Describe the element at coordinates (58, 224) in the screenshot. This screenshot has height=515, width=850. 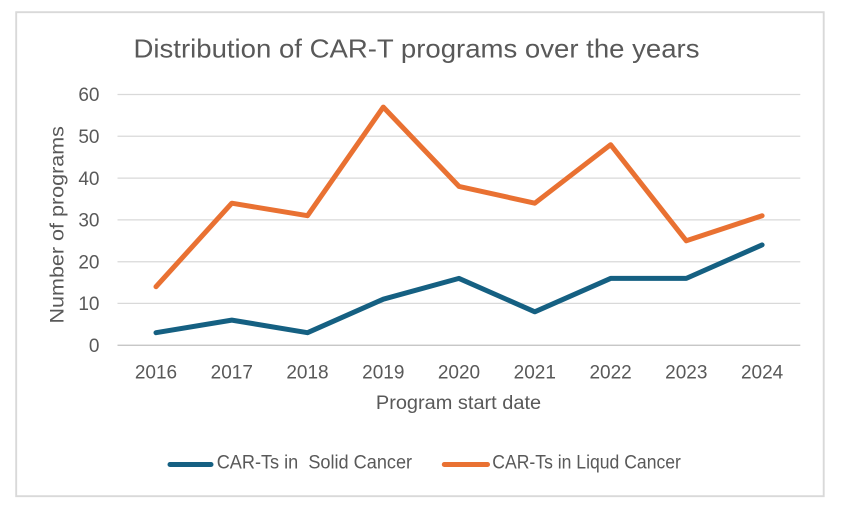
I see `svg-text: Number of programs` at that location.